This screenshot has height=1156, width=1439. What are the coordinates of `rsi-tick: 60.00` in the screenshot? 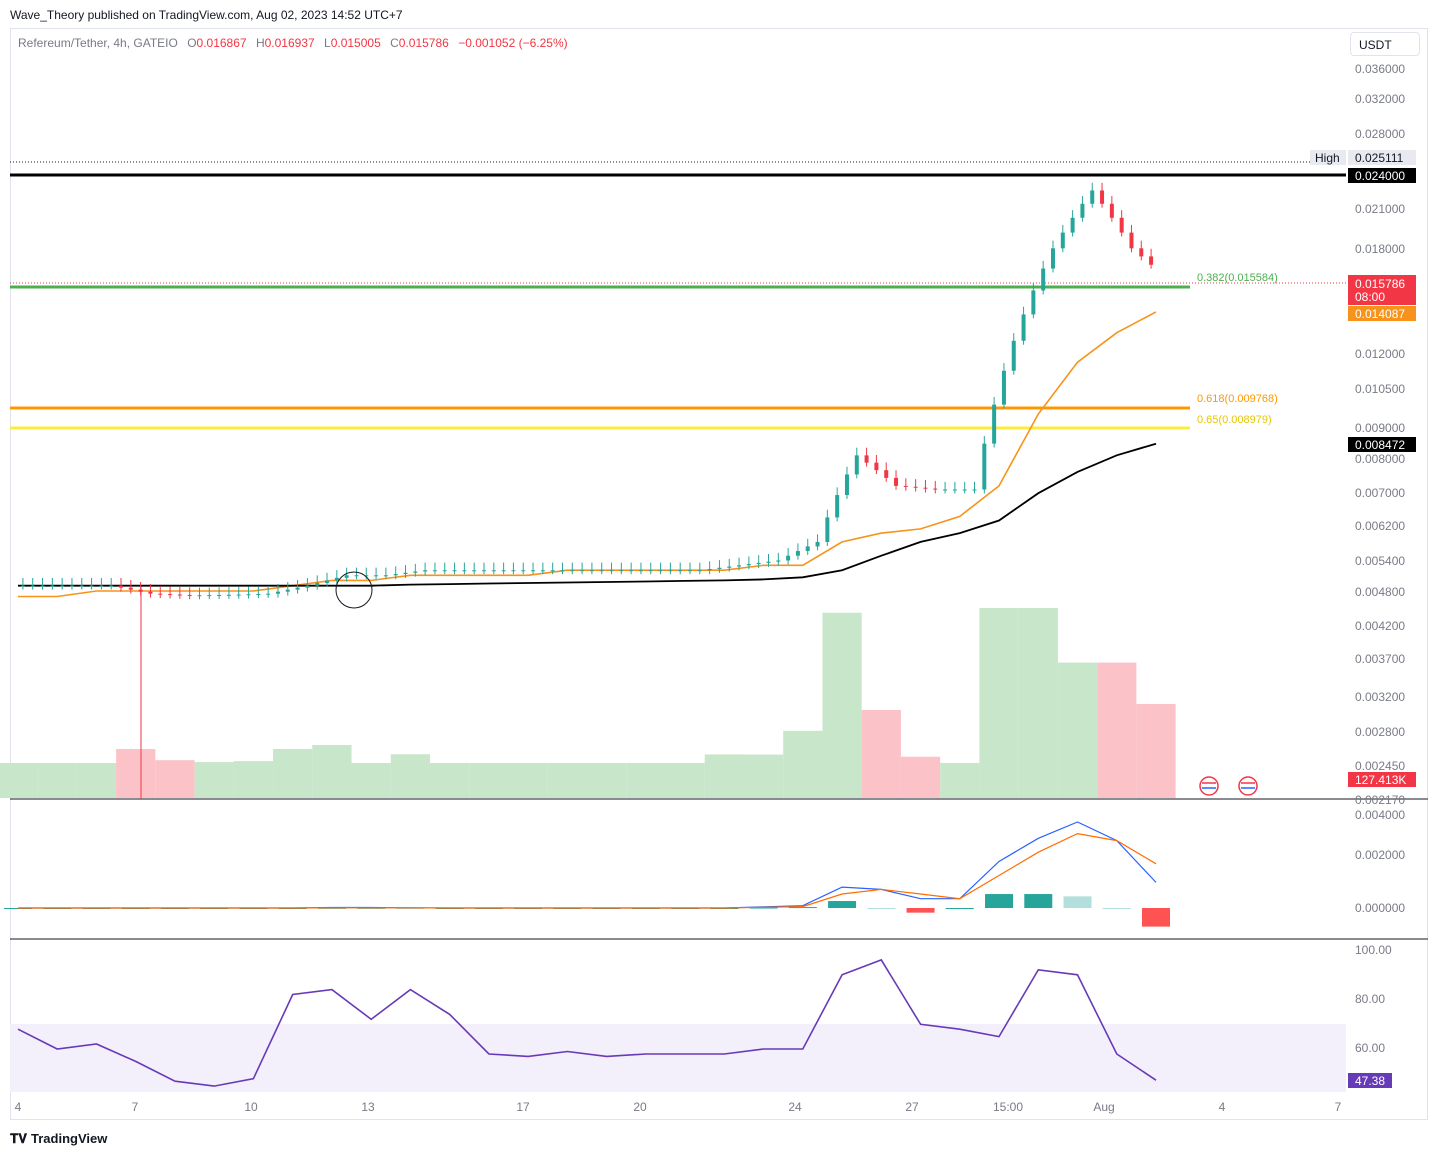 It's located at (1370, 1048).